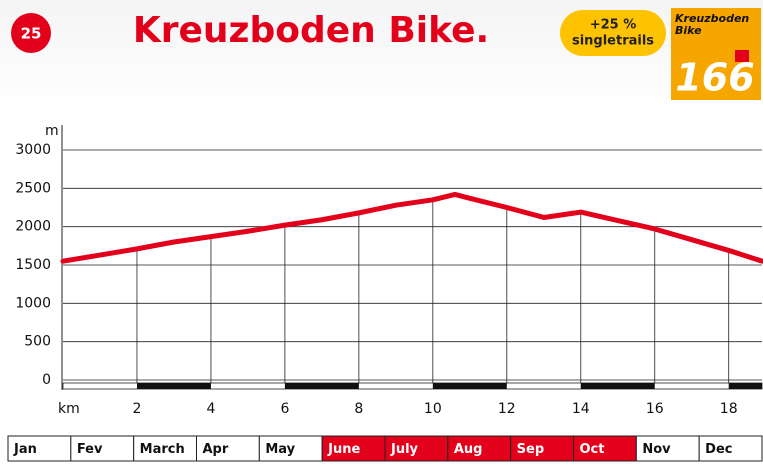 The height and width of the screenshot is (476, 763). What do you see at coordinates (655, 409) in the screenshot?
I see `x-tick-label: 16` at bounding box center [655, 409].